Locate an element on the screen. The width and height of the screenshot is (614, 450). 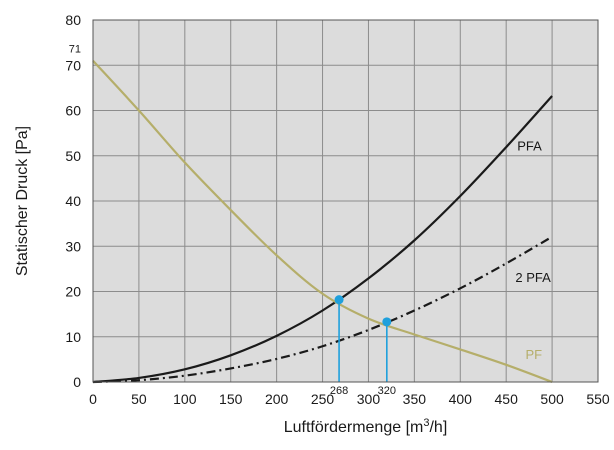
x-tick-label: 0 is located at coordinates (93, 399).